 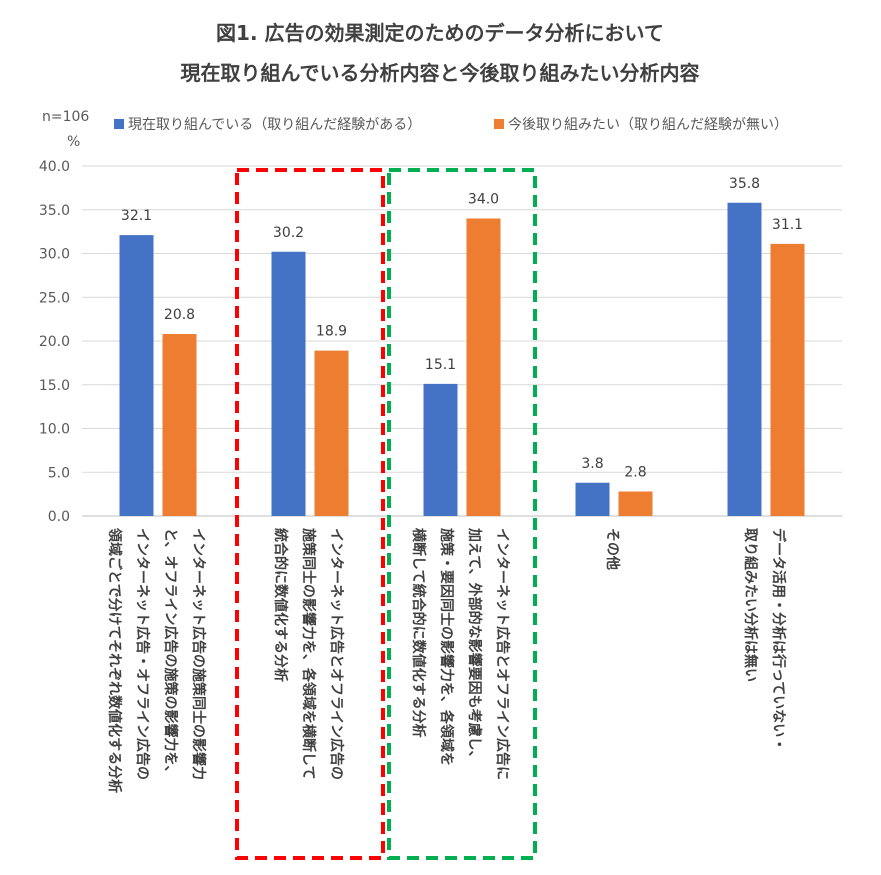 I want to click on category-label: 施策・要因同士の影響力を、各領域を, so click(x=446, y=647).